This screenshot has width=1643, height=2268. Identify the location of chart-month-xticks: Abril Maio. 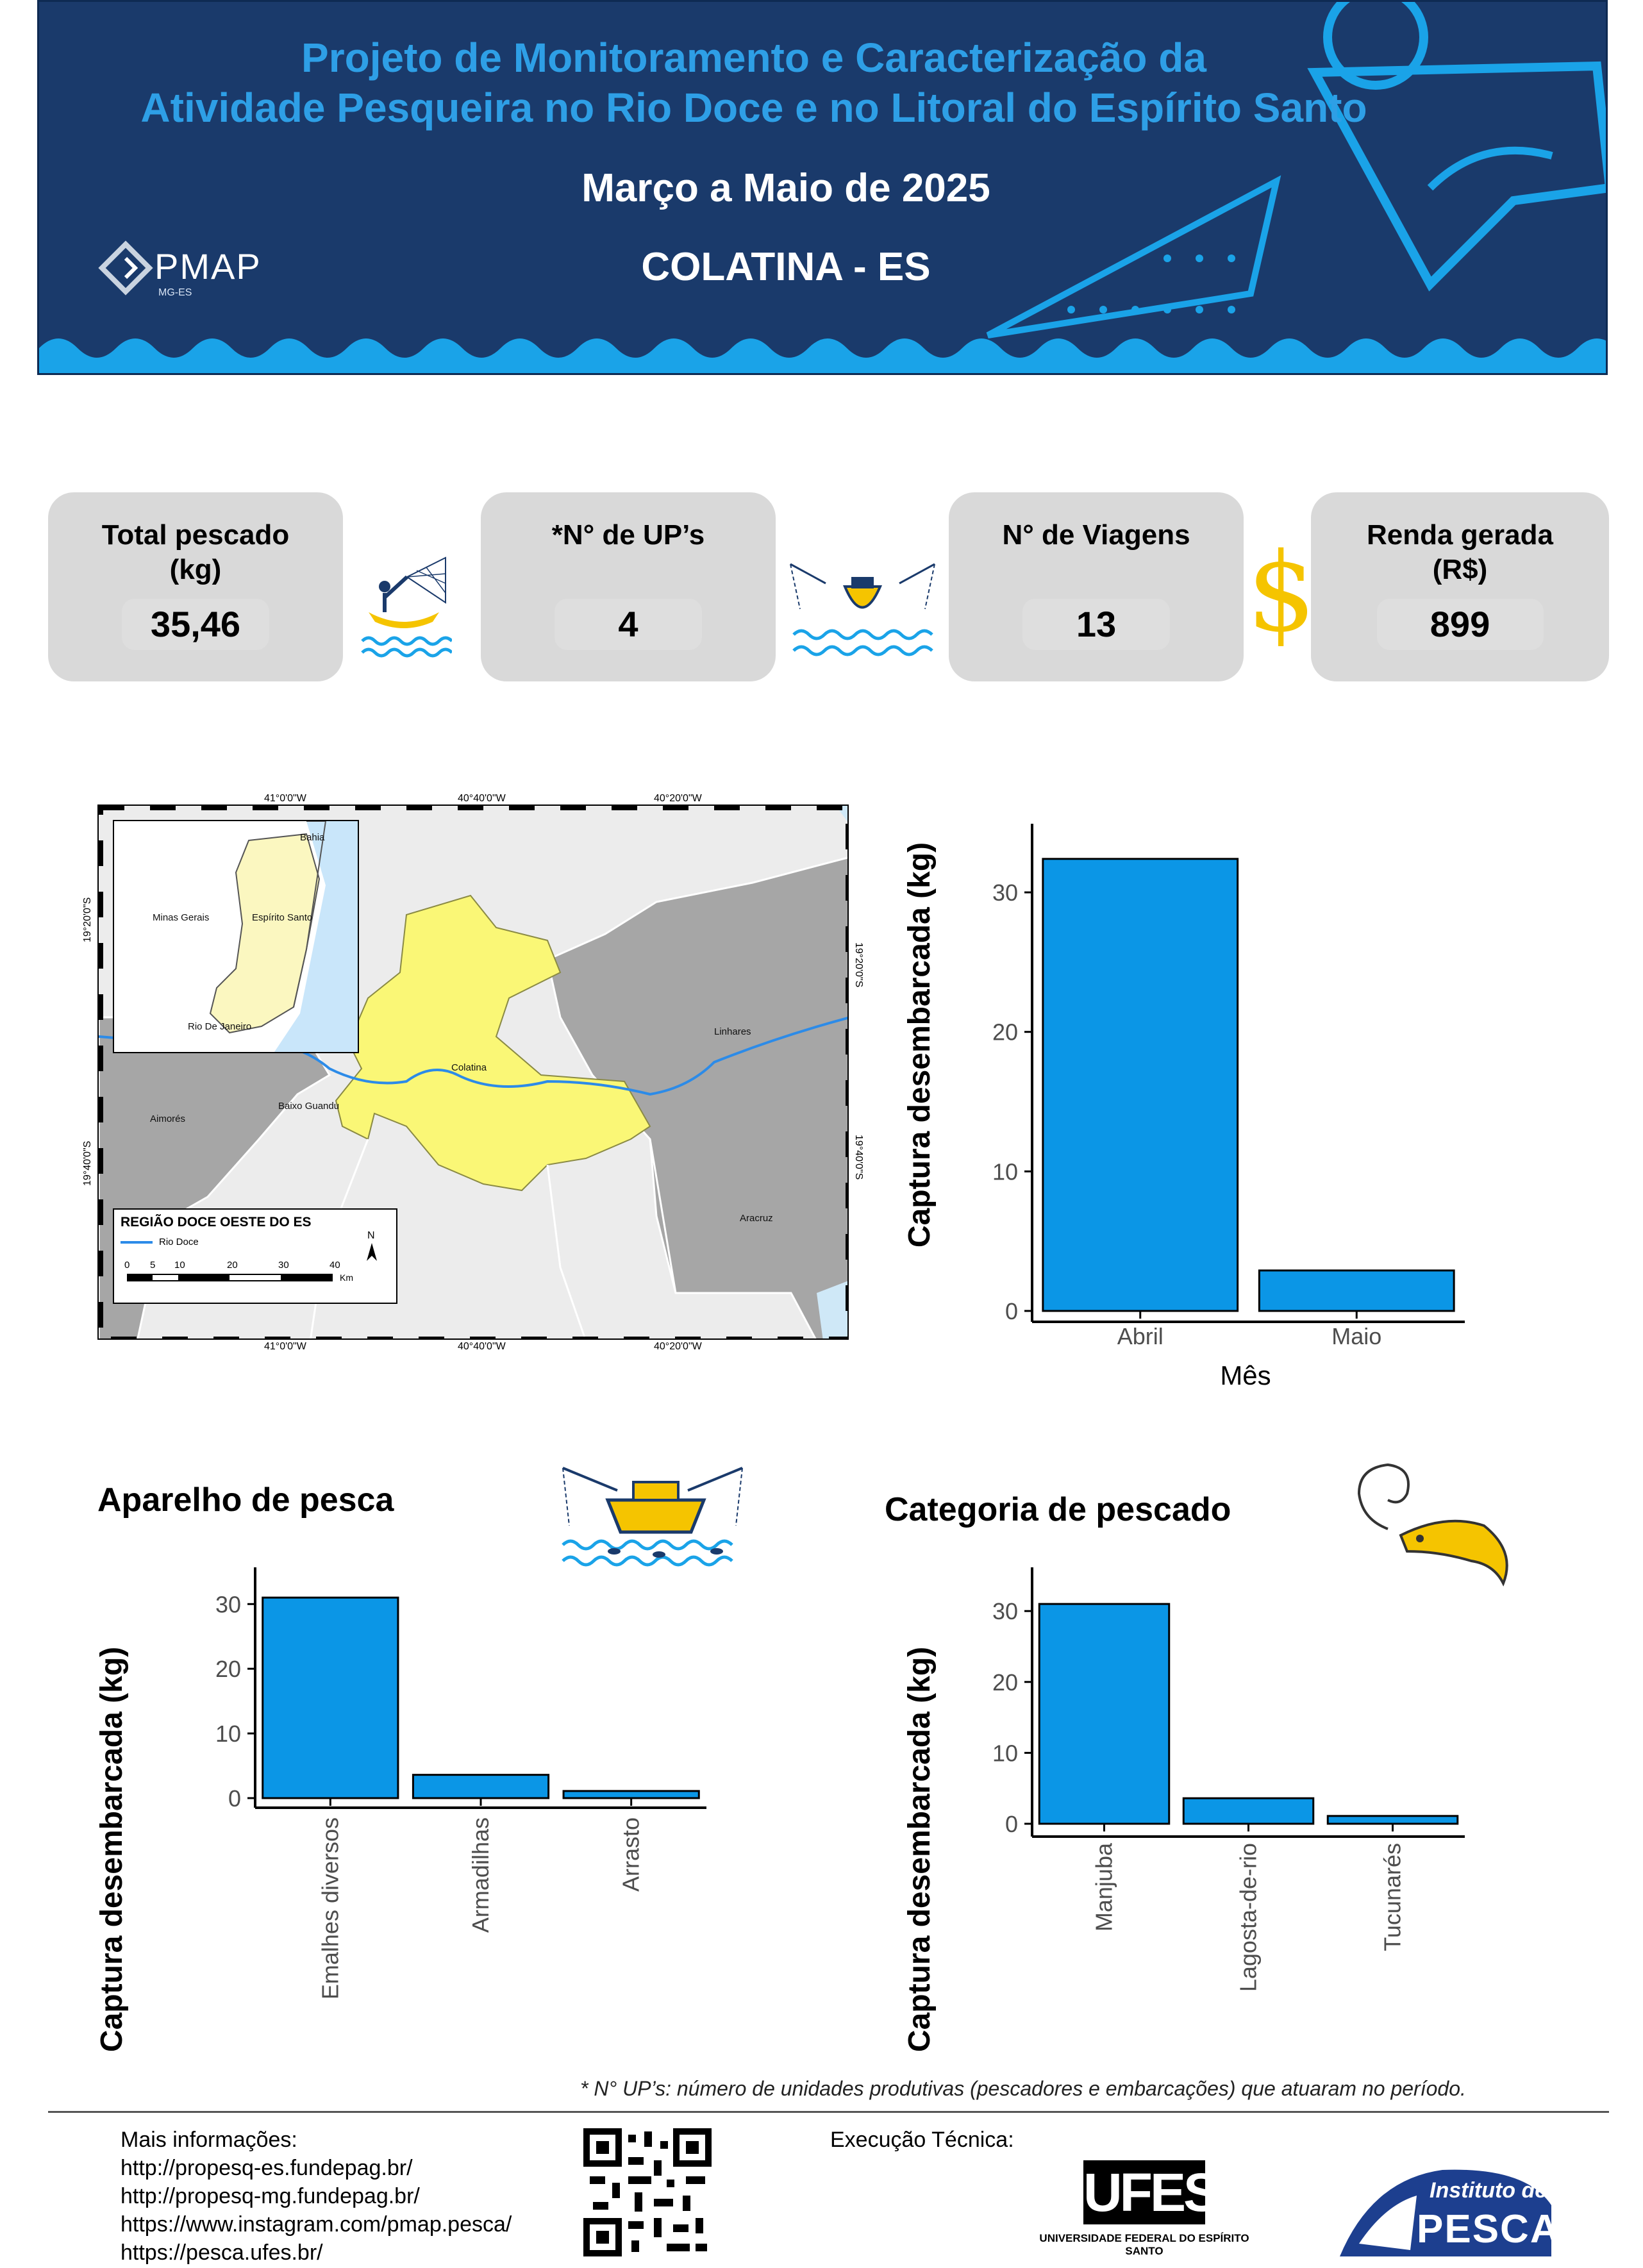
(1249, 1330).